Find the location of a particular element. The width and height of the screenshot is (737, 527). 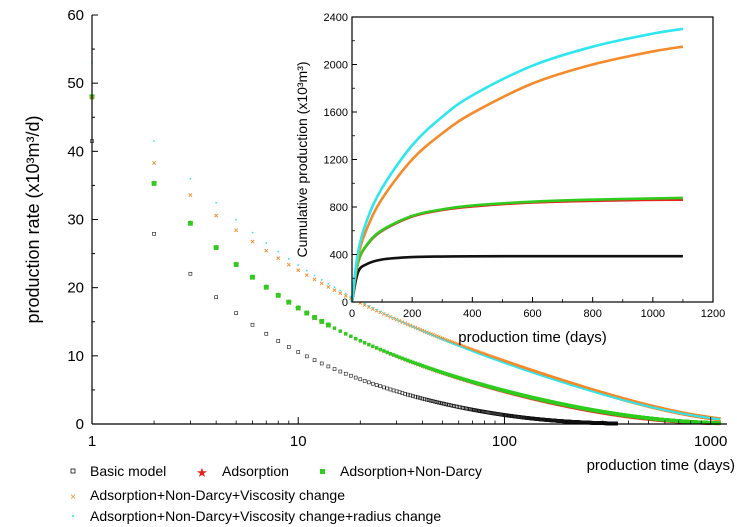

inset-x-axis-label: production time (days) is located at coordinates (532, 337).